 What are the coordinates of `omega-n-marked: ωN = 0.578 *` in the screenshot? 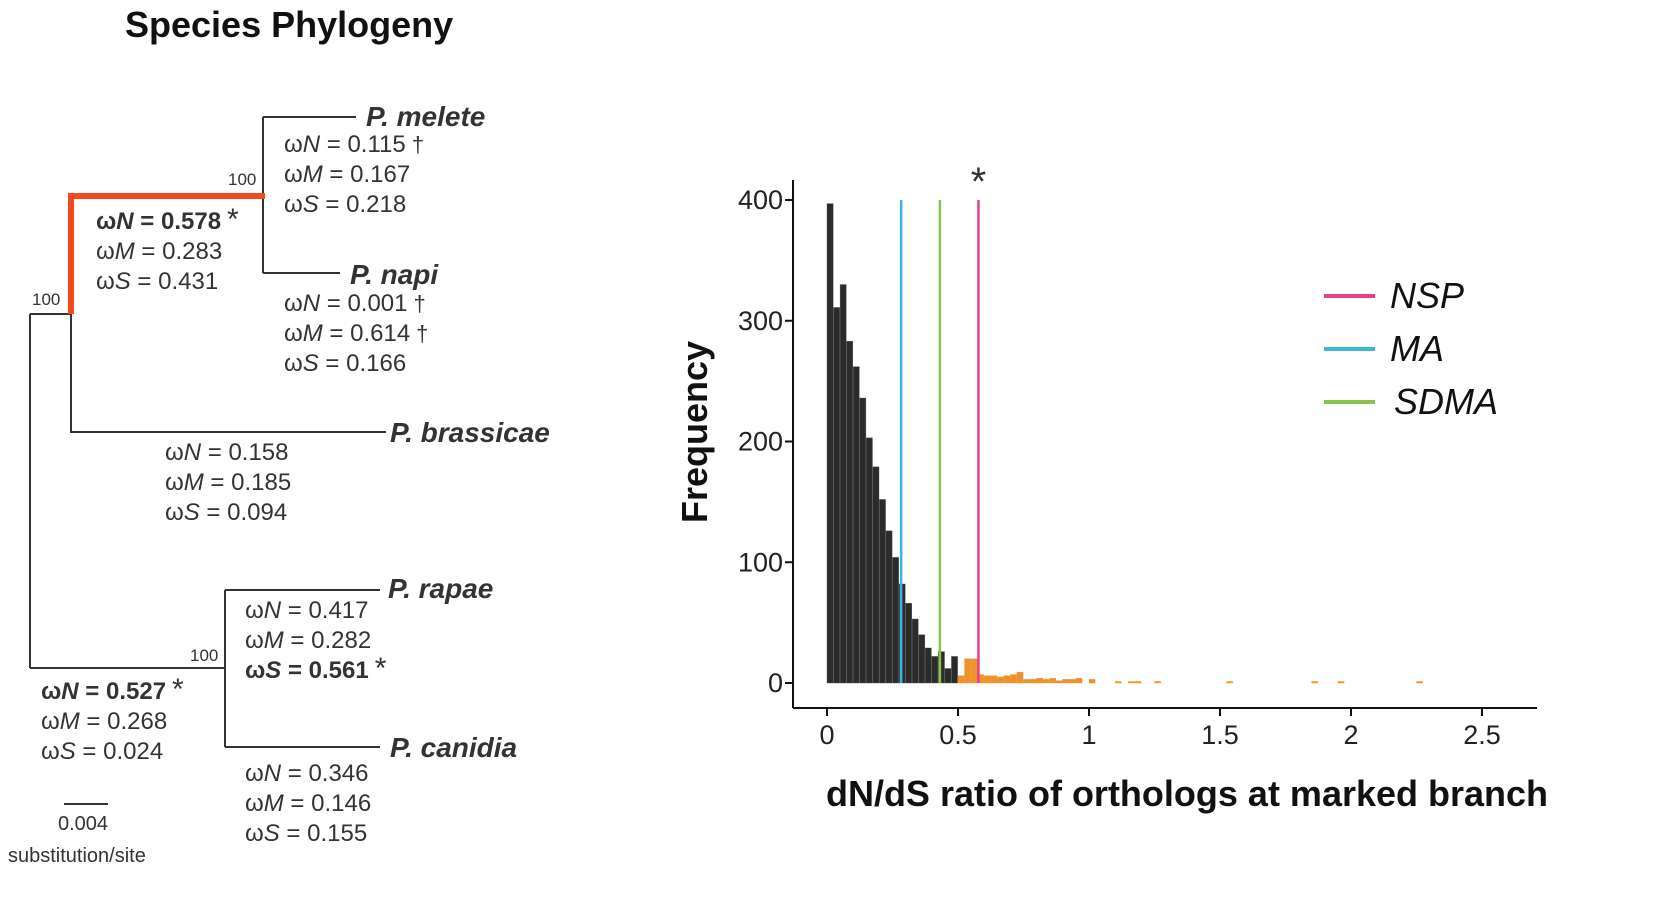 It's located at (167, 219).